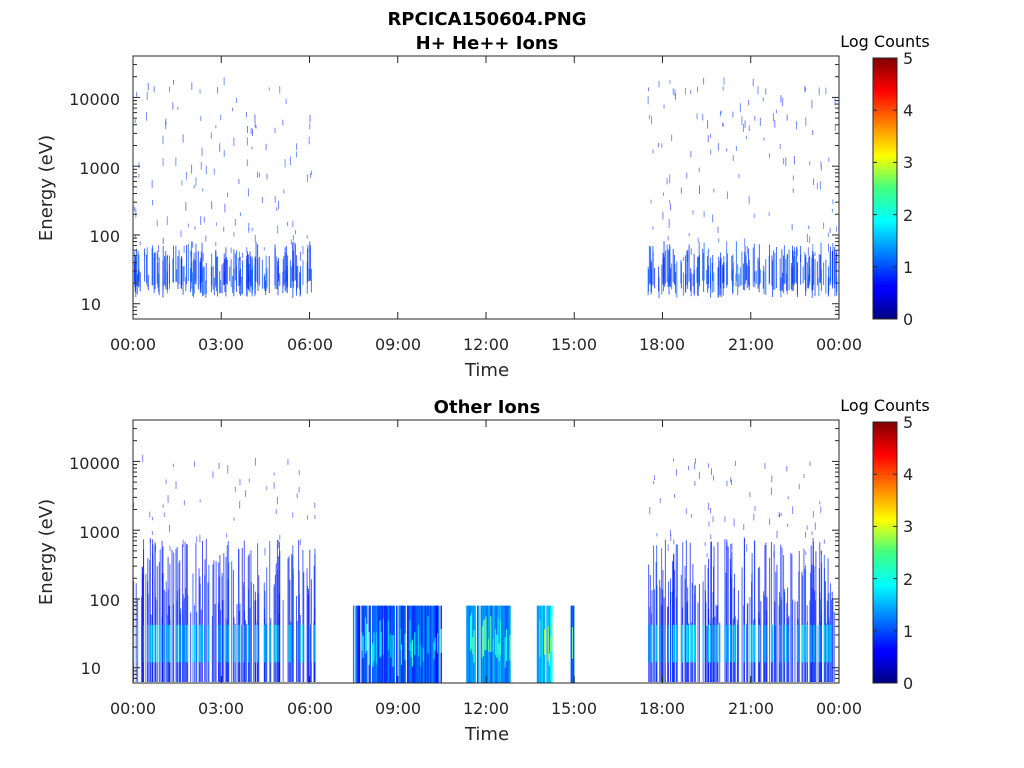 The height and width of the screenshot is (768, 1024). What do you see at coordinates (487, 407) in the screenshot?
I see `panel-title: Other Ions` at bounding box center [487, 407].